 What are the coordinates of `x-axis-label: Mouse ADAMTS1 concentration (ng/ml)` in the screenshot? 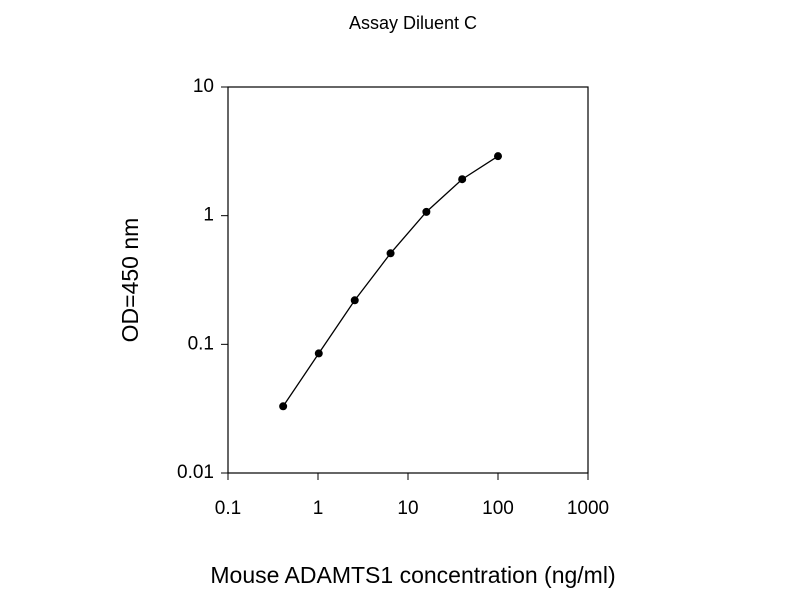 It's located at (412, 575).